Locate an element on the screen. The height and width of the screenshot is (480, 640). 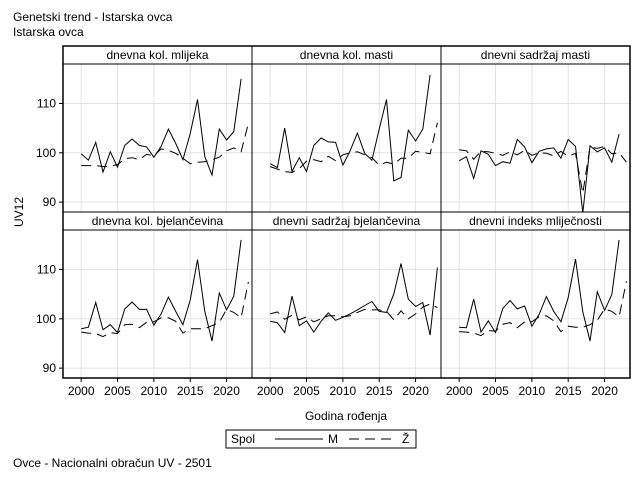
panel-title: dnevni sadržaj bjelančevina is located at coordinates (347, 221).